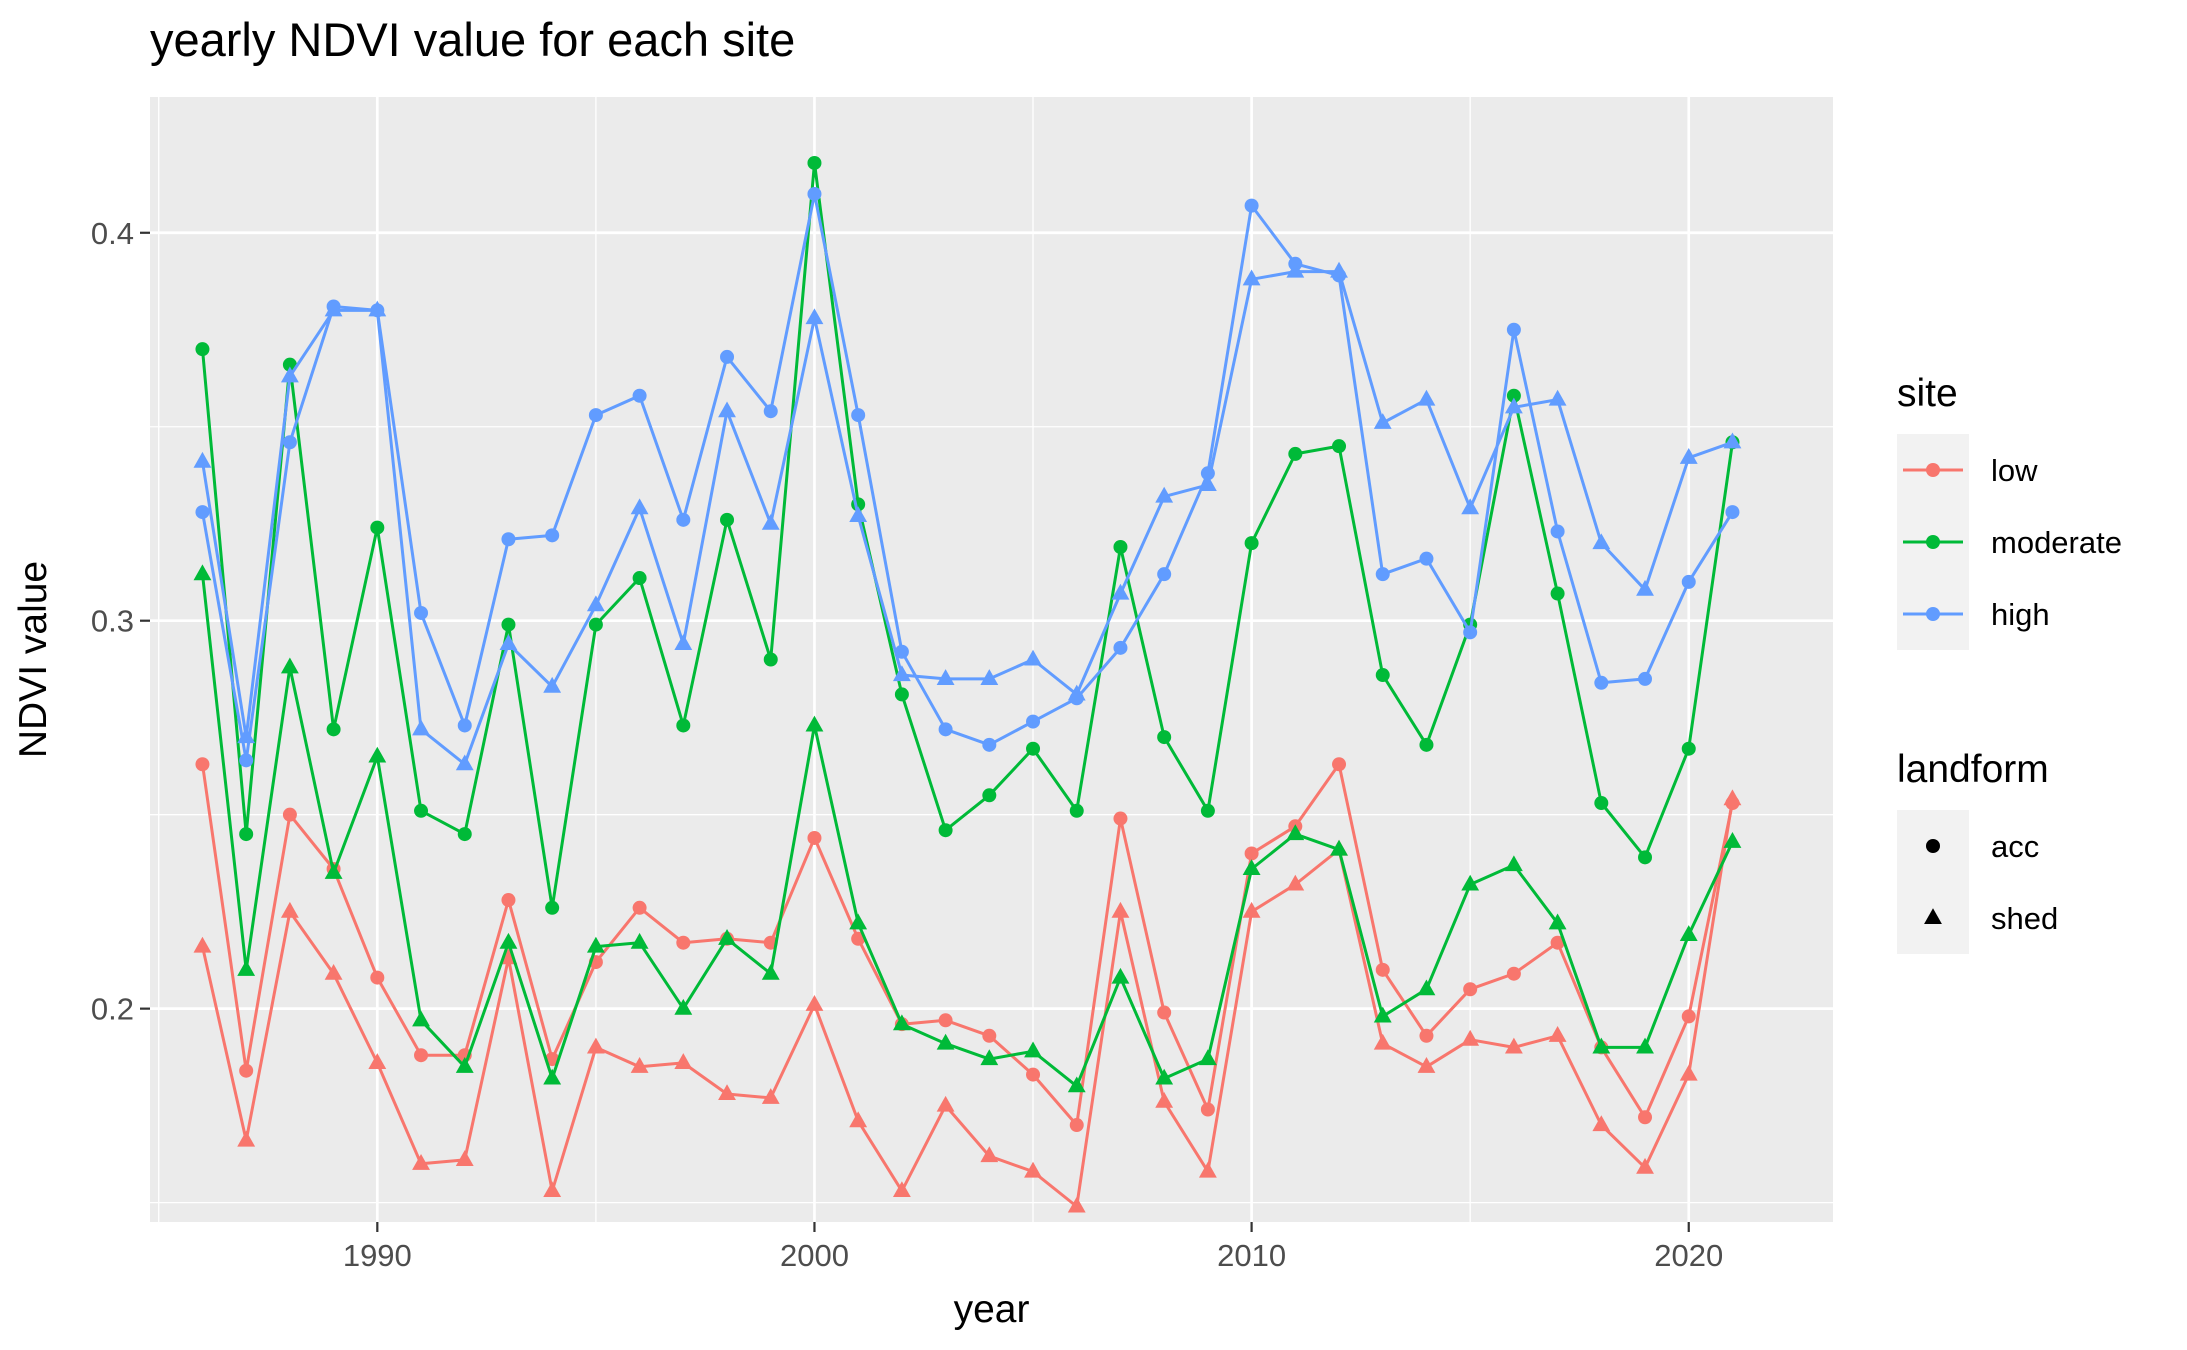 The width and height of the screenshot is (2187, 1350). I want to click on legend-site: site low moderate high, so click(2009, 511).